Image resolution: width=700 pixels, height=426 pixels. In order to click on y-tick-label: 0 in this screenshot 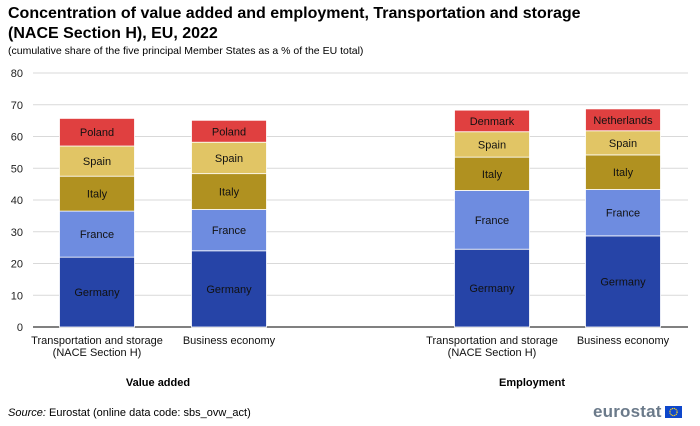, I will do `click(20, 328)`.